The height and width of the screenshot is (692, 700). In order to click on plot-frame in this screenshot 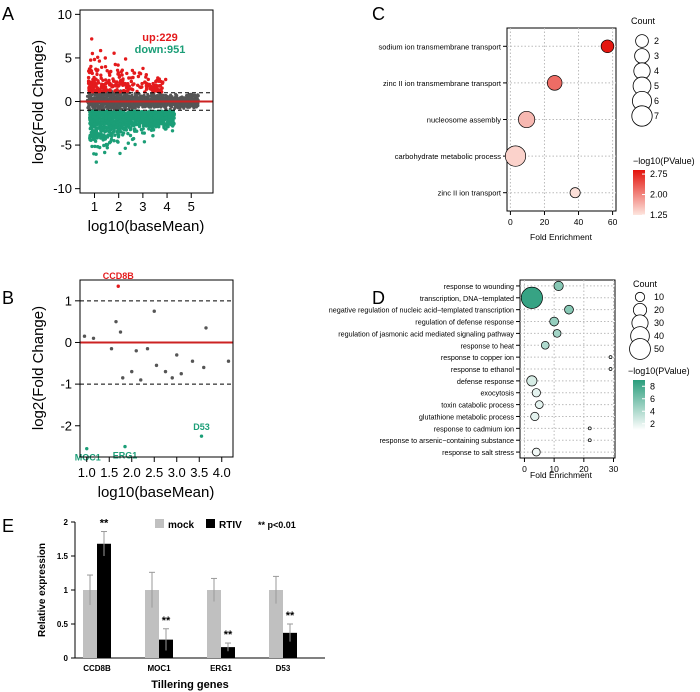, I will do `click(156, 368)`.